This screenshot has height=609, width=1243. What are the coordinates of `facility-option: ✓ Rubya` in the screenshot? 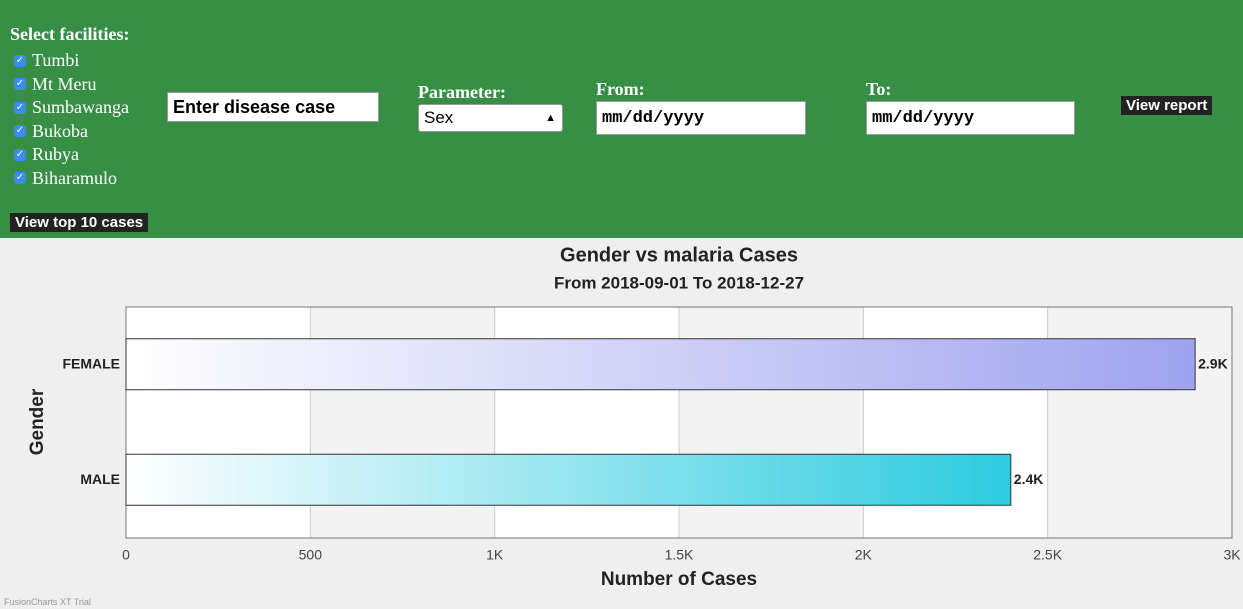 It's located at (46, 154).